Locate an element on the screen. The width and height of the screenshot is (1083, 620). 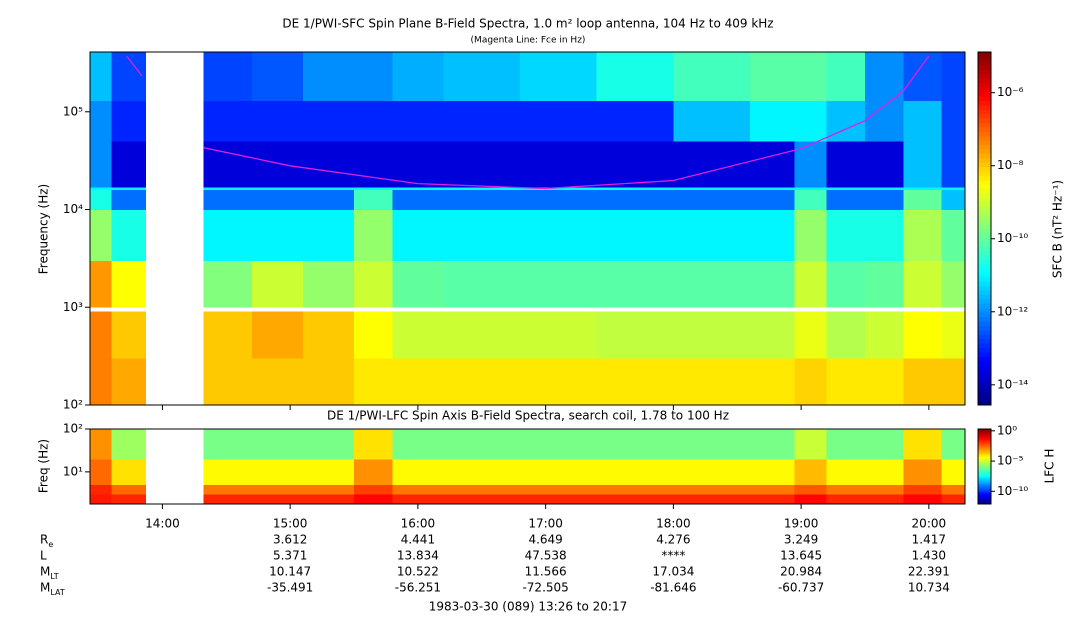
y-tick-label: 10¹ is located at coordinates (73, 471).